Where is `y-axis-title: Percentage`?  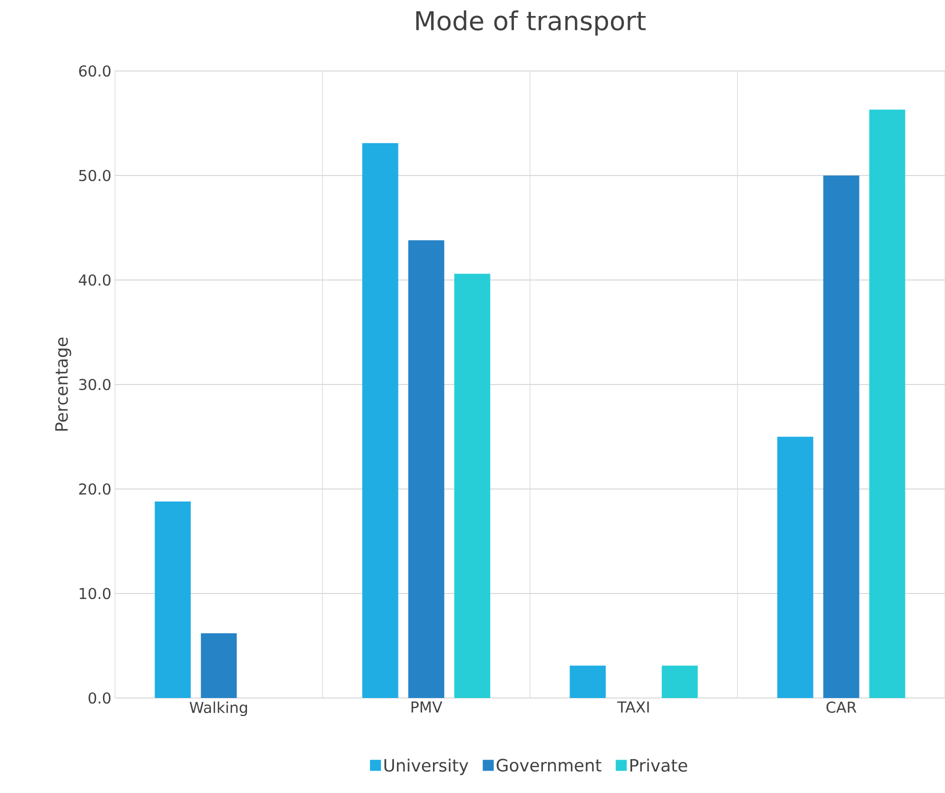
y-axis-title: Percentage is located at coordinates (63, 384).